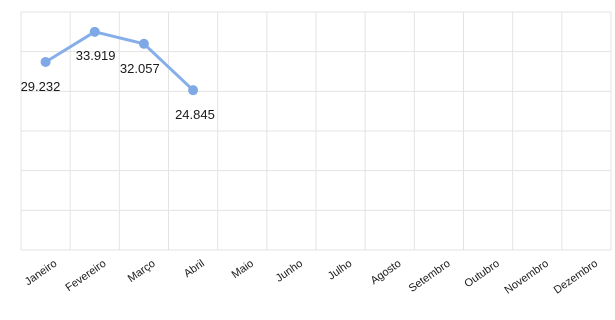 The image size is (615, 320). Describe the element at coordinates (41, 86) in the screenshot. I see `data-label-janeiro: 29.232` at that location.